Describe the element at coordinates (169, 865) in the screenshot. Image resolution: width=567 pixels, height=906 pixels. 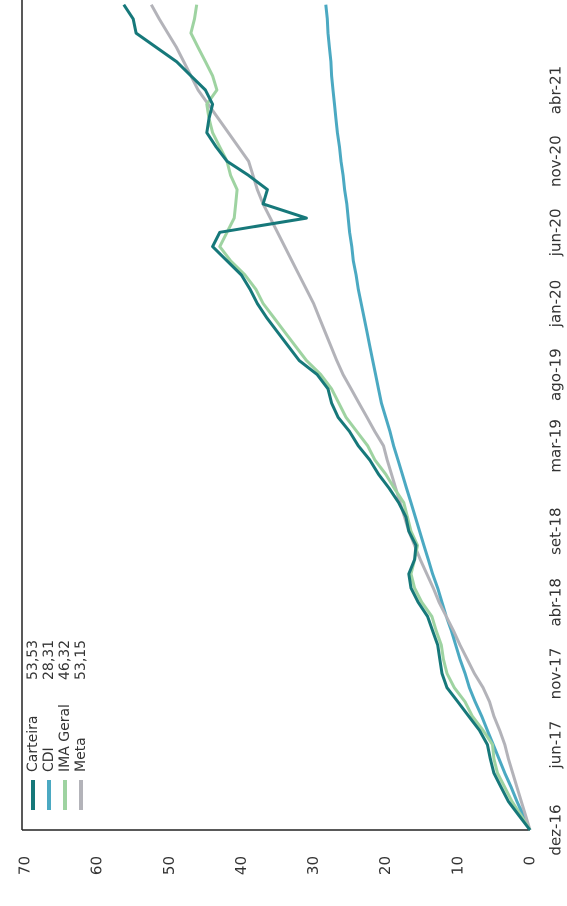
I see `y-tick-label: 50` at that location.